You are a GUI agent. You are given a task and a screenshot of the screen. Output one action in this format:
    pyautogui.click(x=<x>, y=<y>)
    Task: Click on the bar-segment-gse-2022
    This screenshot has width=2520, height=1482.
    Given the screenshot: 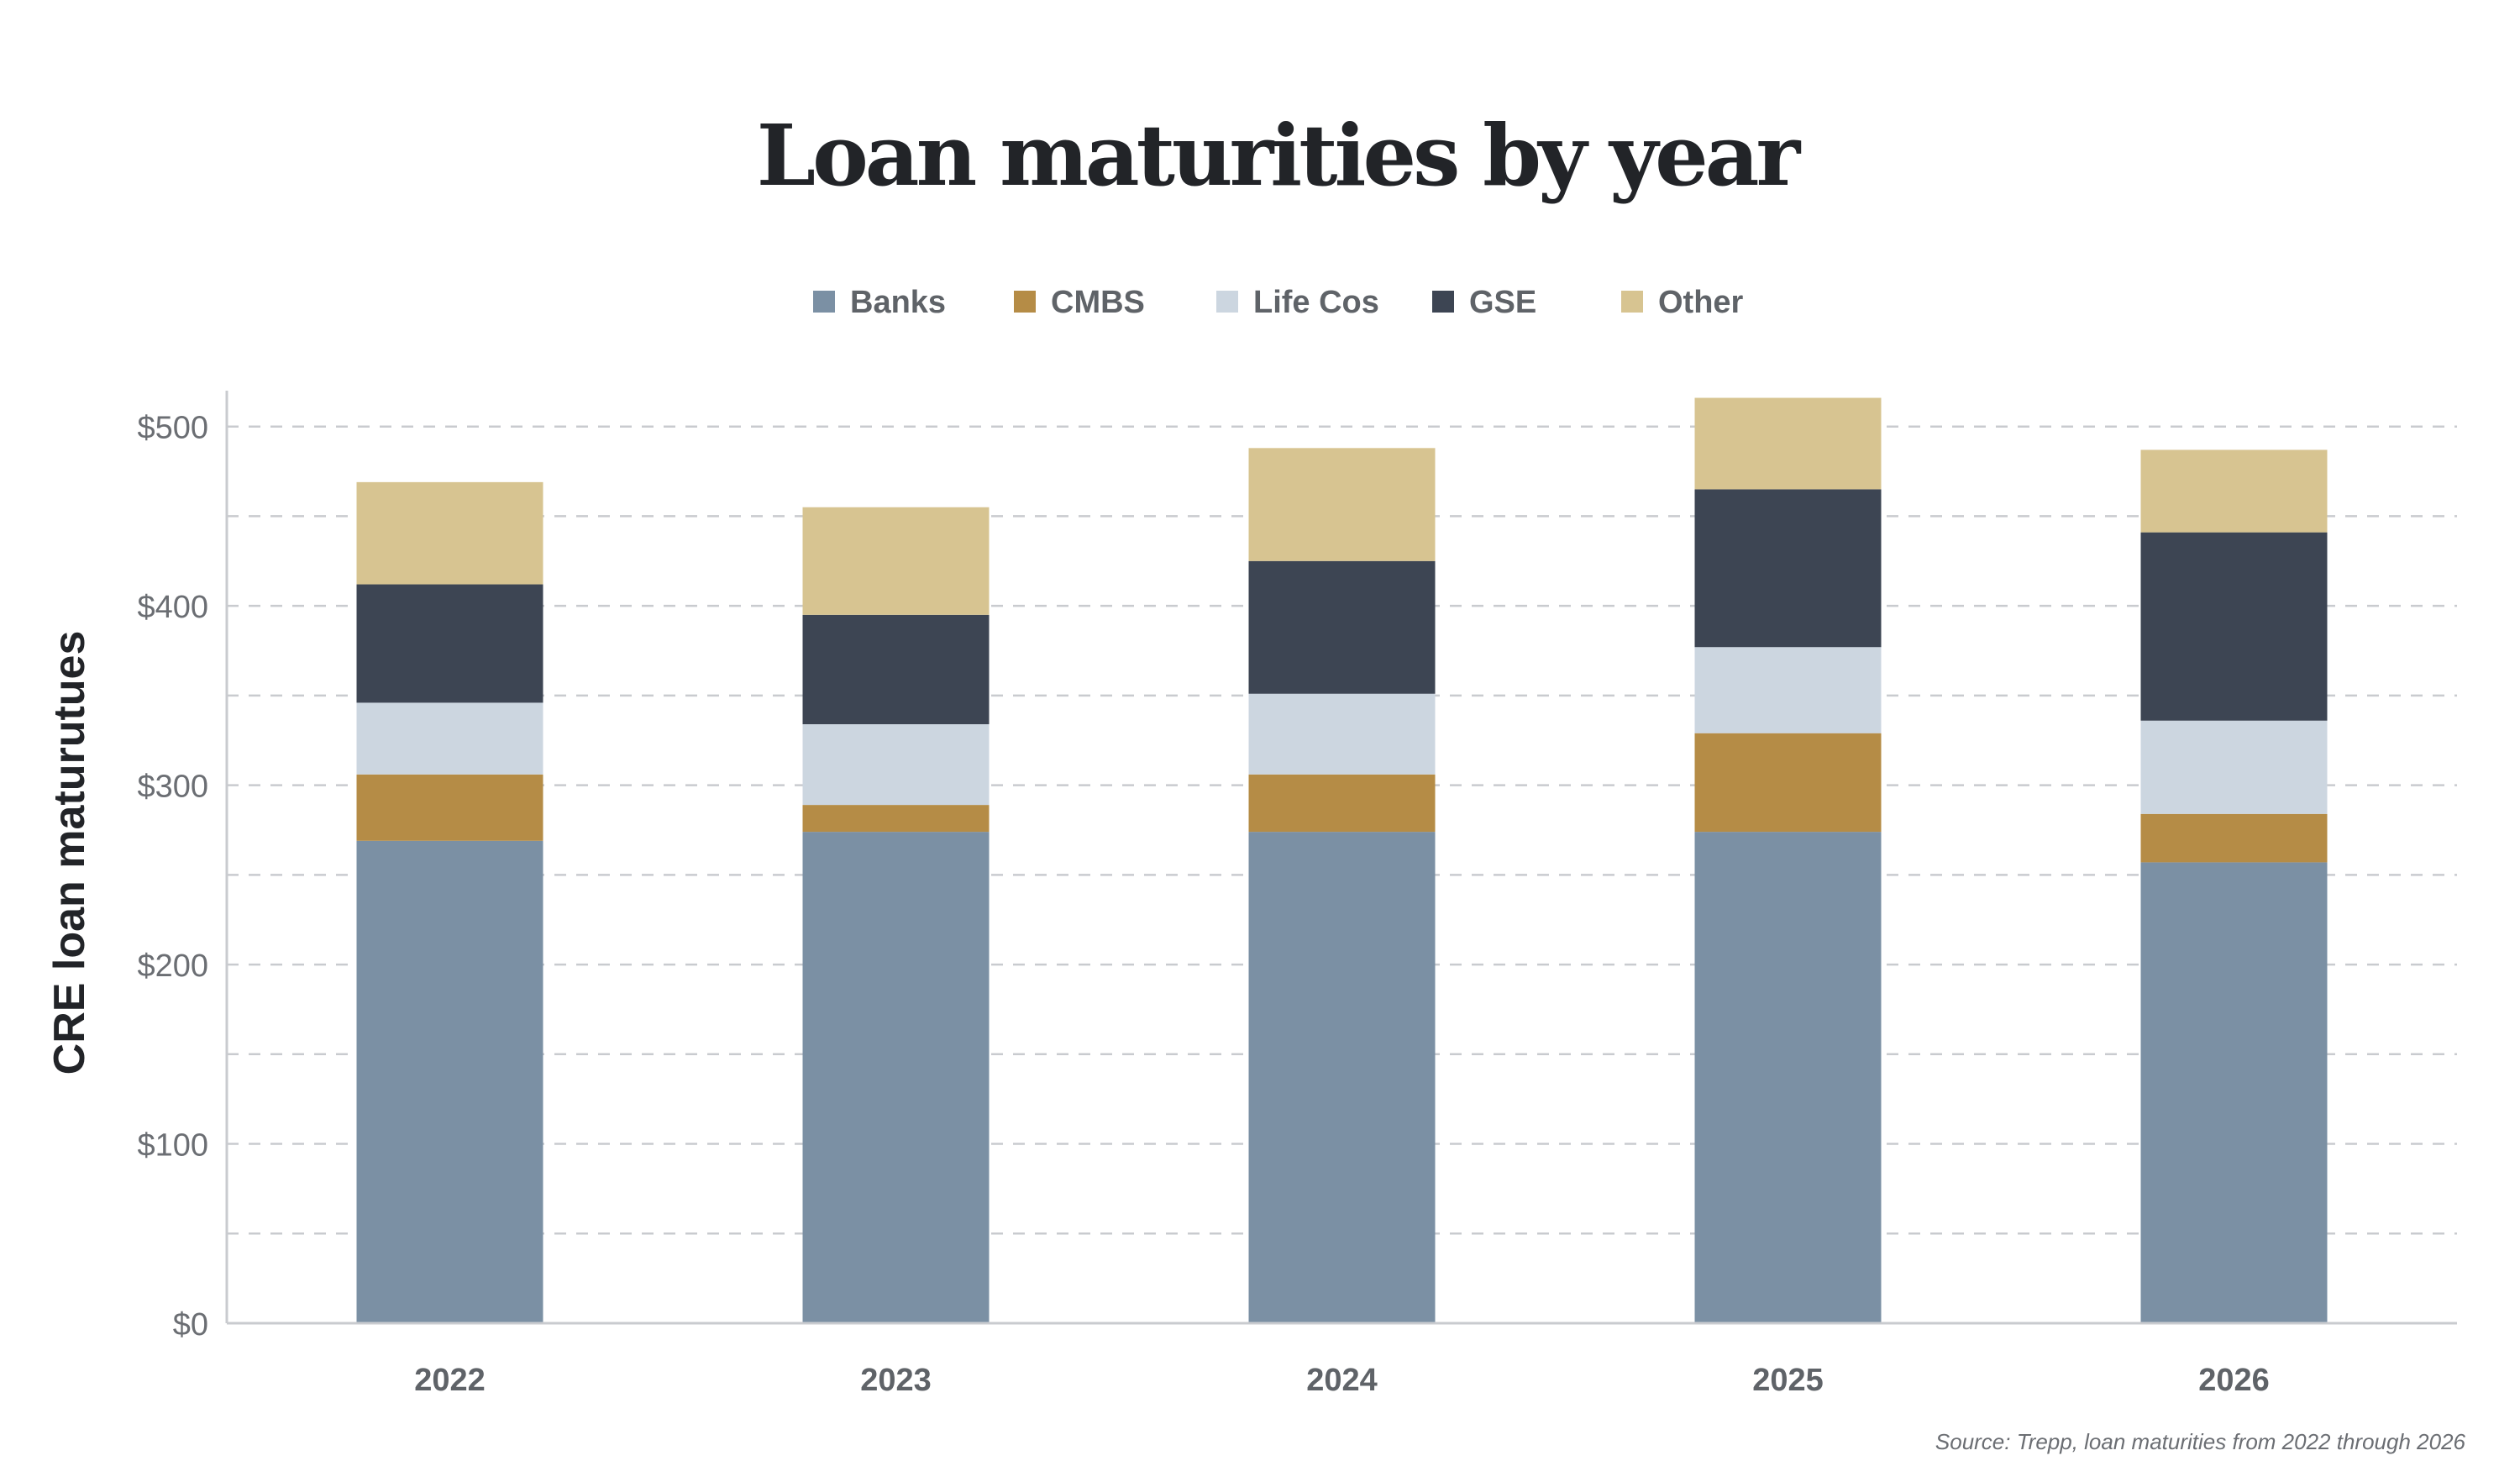 What is the action you would take?
    pyautogui.click(x=449, y=643)
    